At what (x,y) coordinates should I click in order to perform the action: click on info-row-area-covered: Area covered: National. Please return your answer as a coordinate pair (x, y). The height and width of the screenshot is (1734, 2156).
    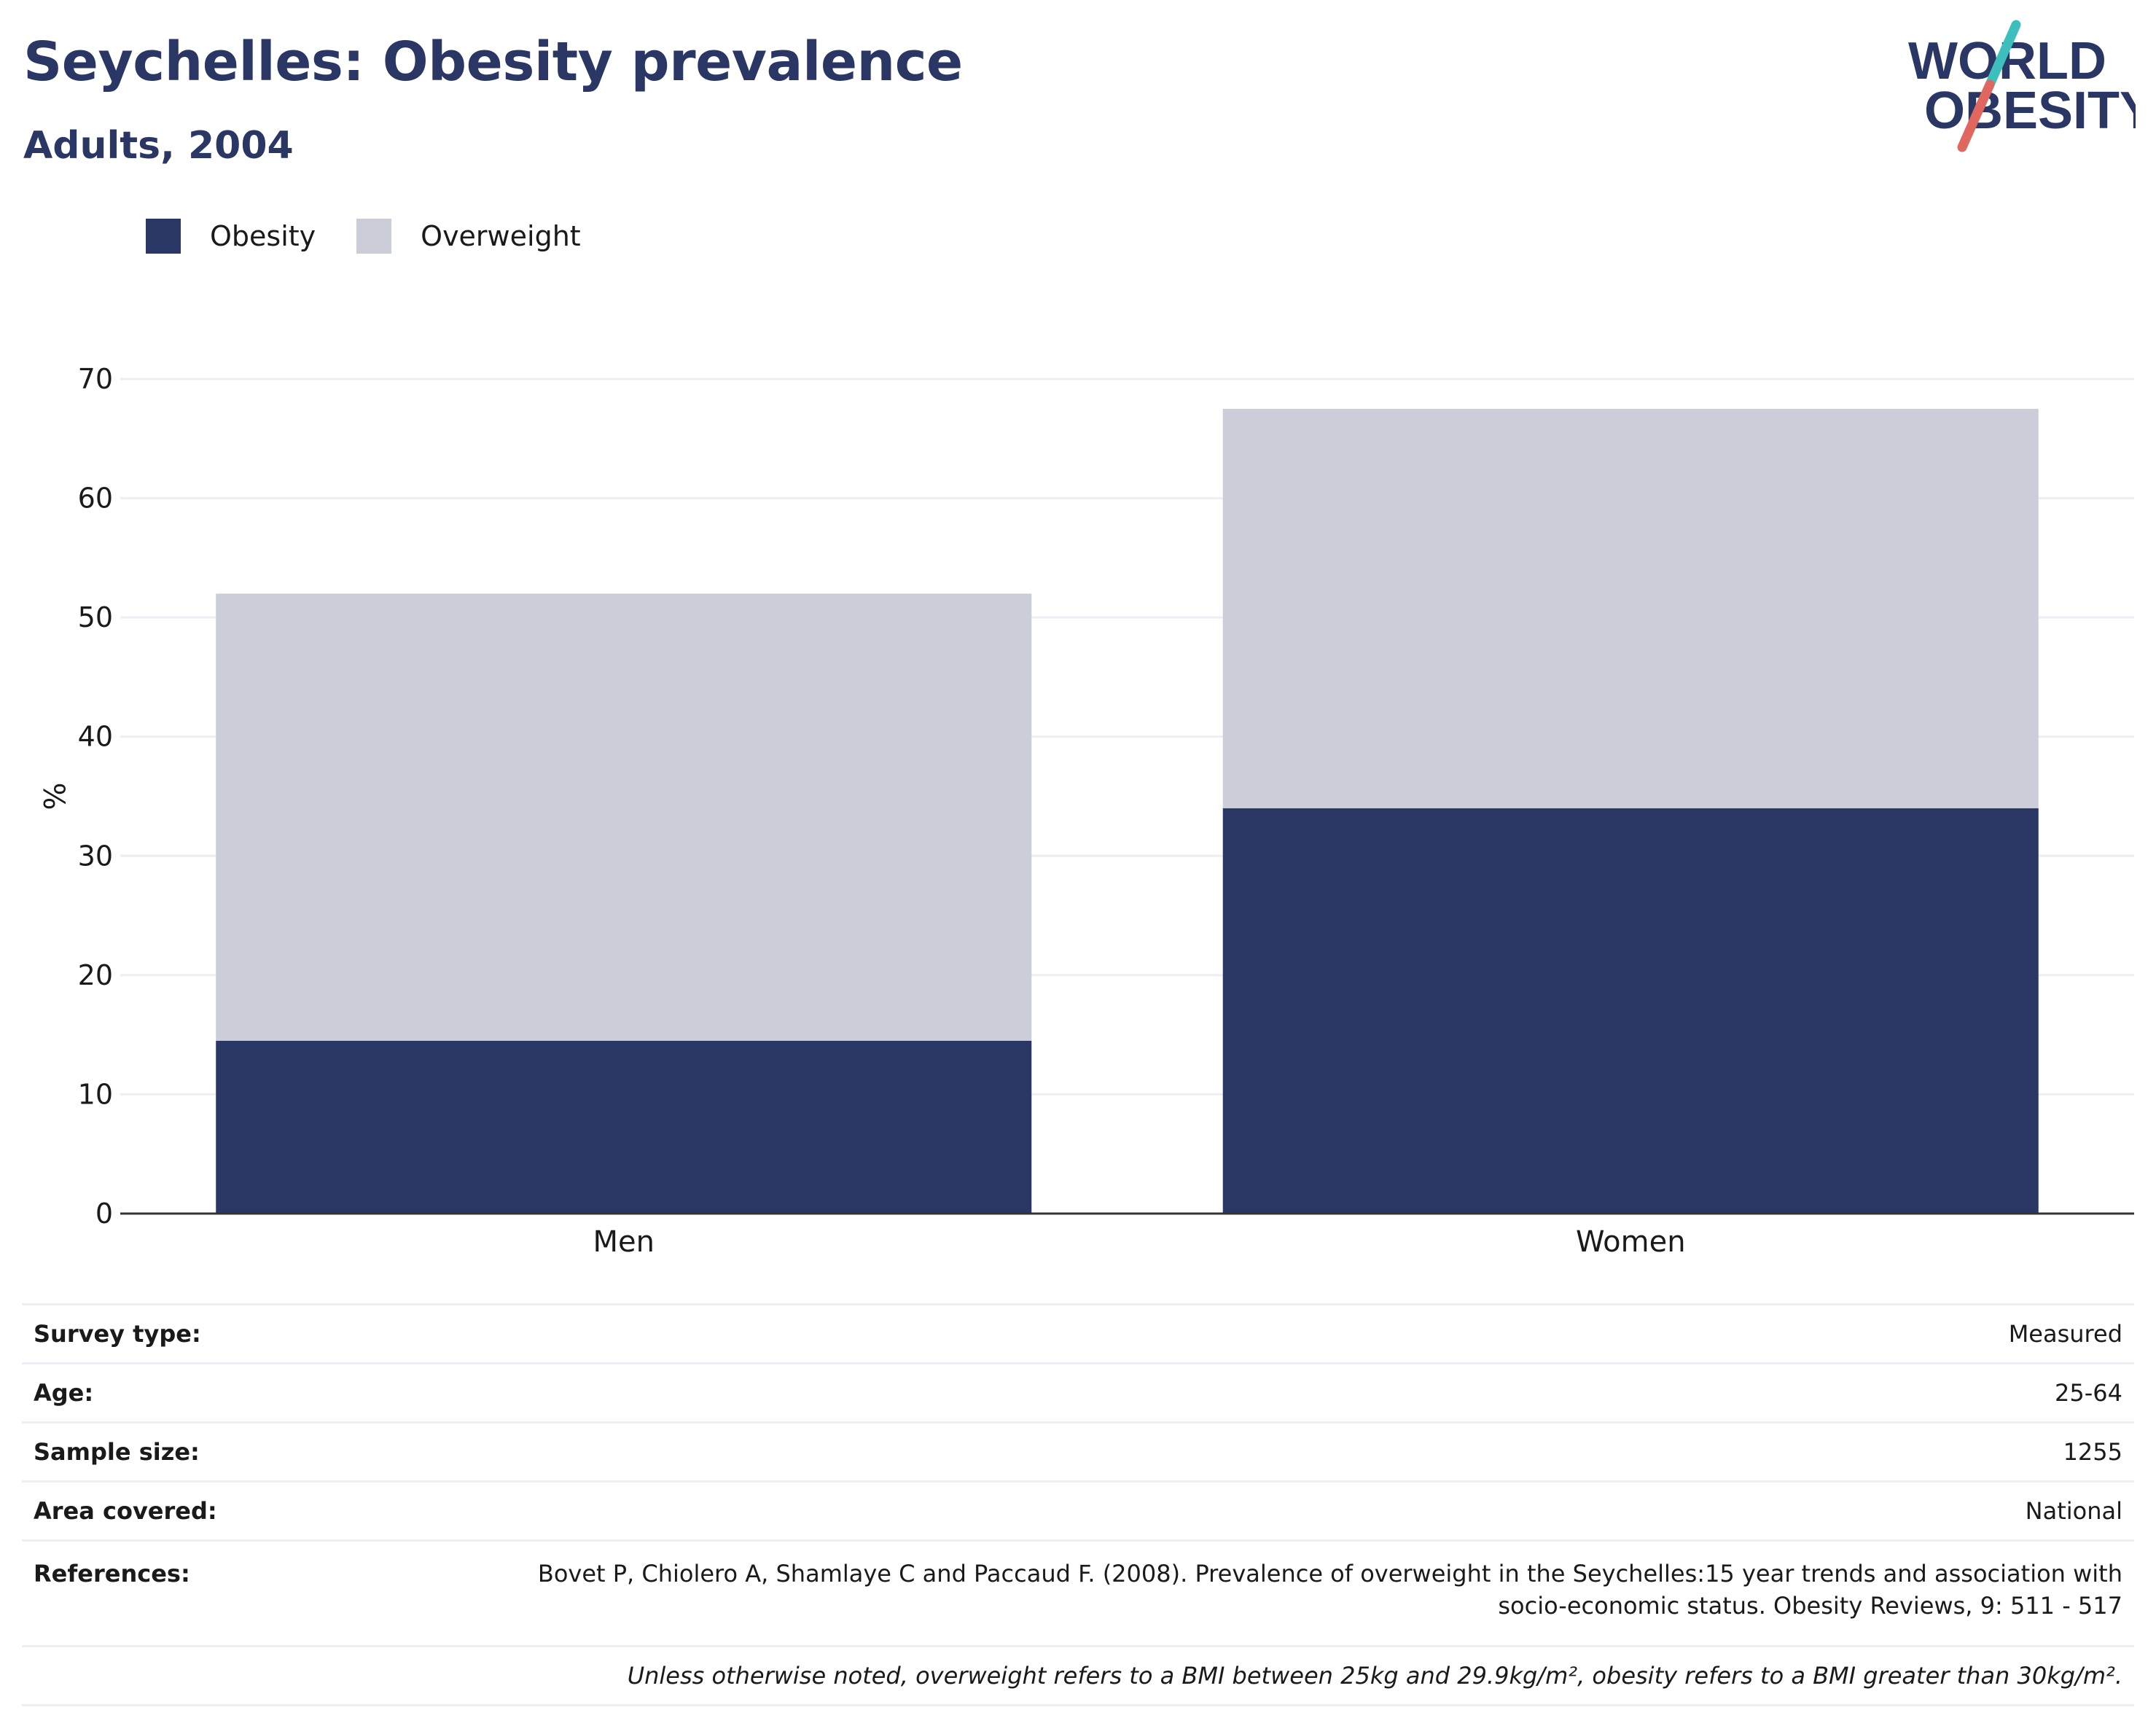
    Looking at the image, I should click on (1078, 1512).